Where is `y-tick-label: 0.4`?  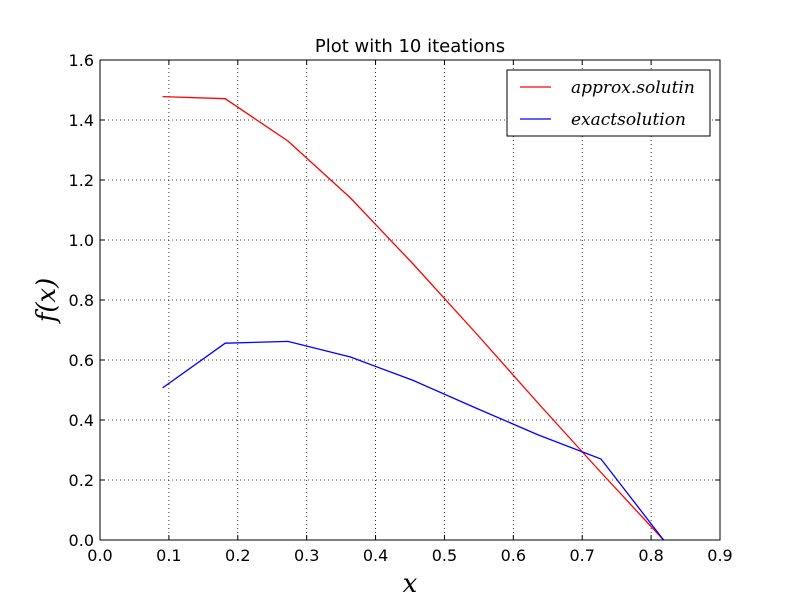
y-tick-label: 0.4 is located at coordinates (81, 420).